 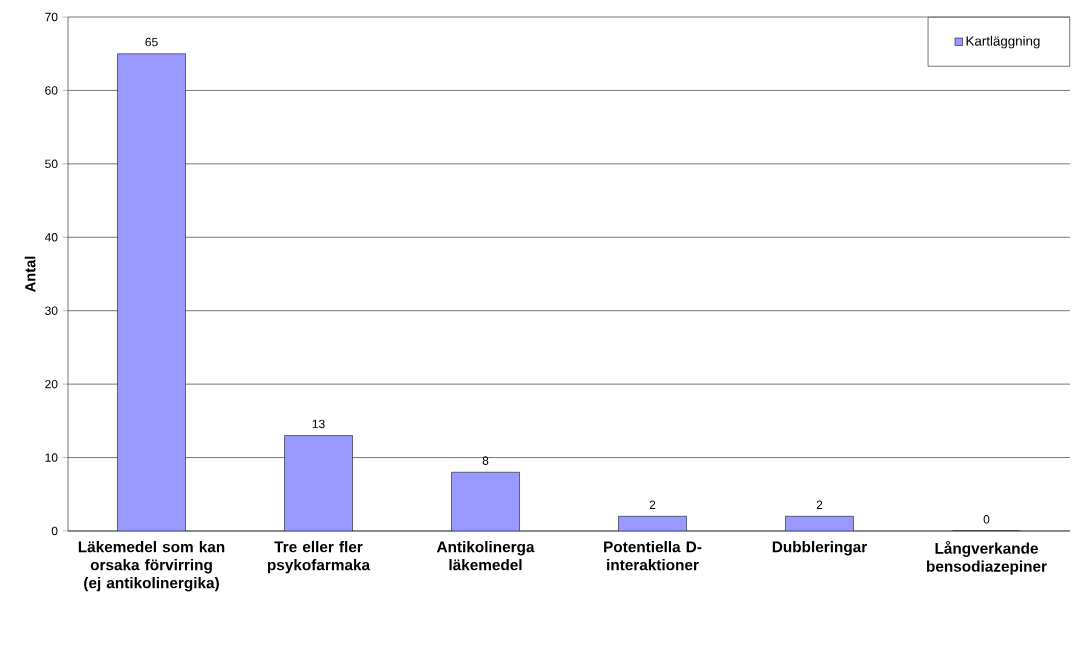 I want to click on y-tick-label: 70, so click(x=51, y=17).